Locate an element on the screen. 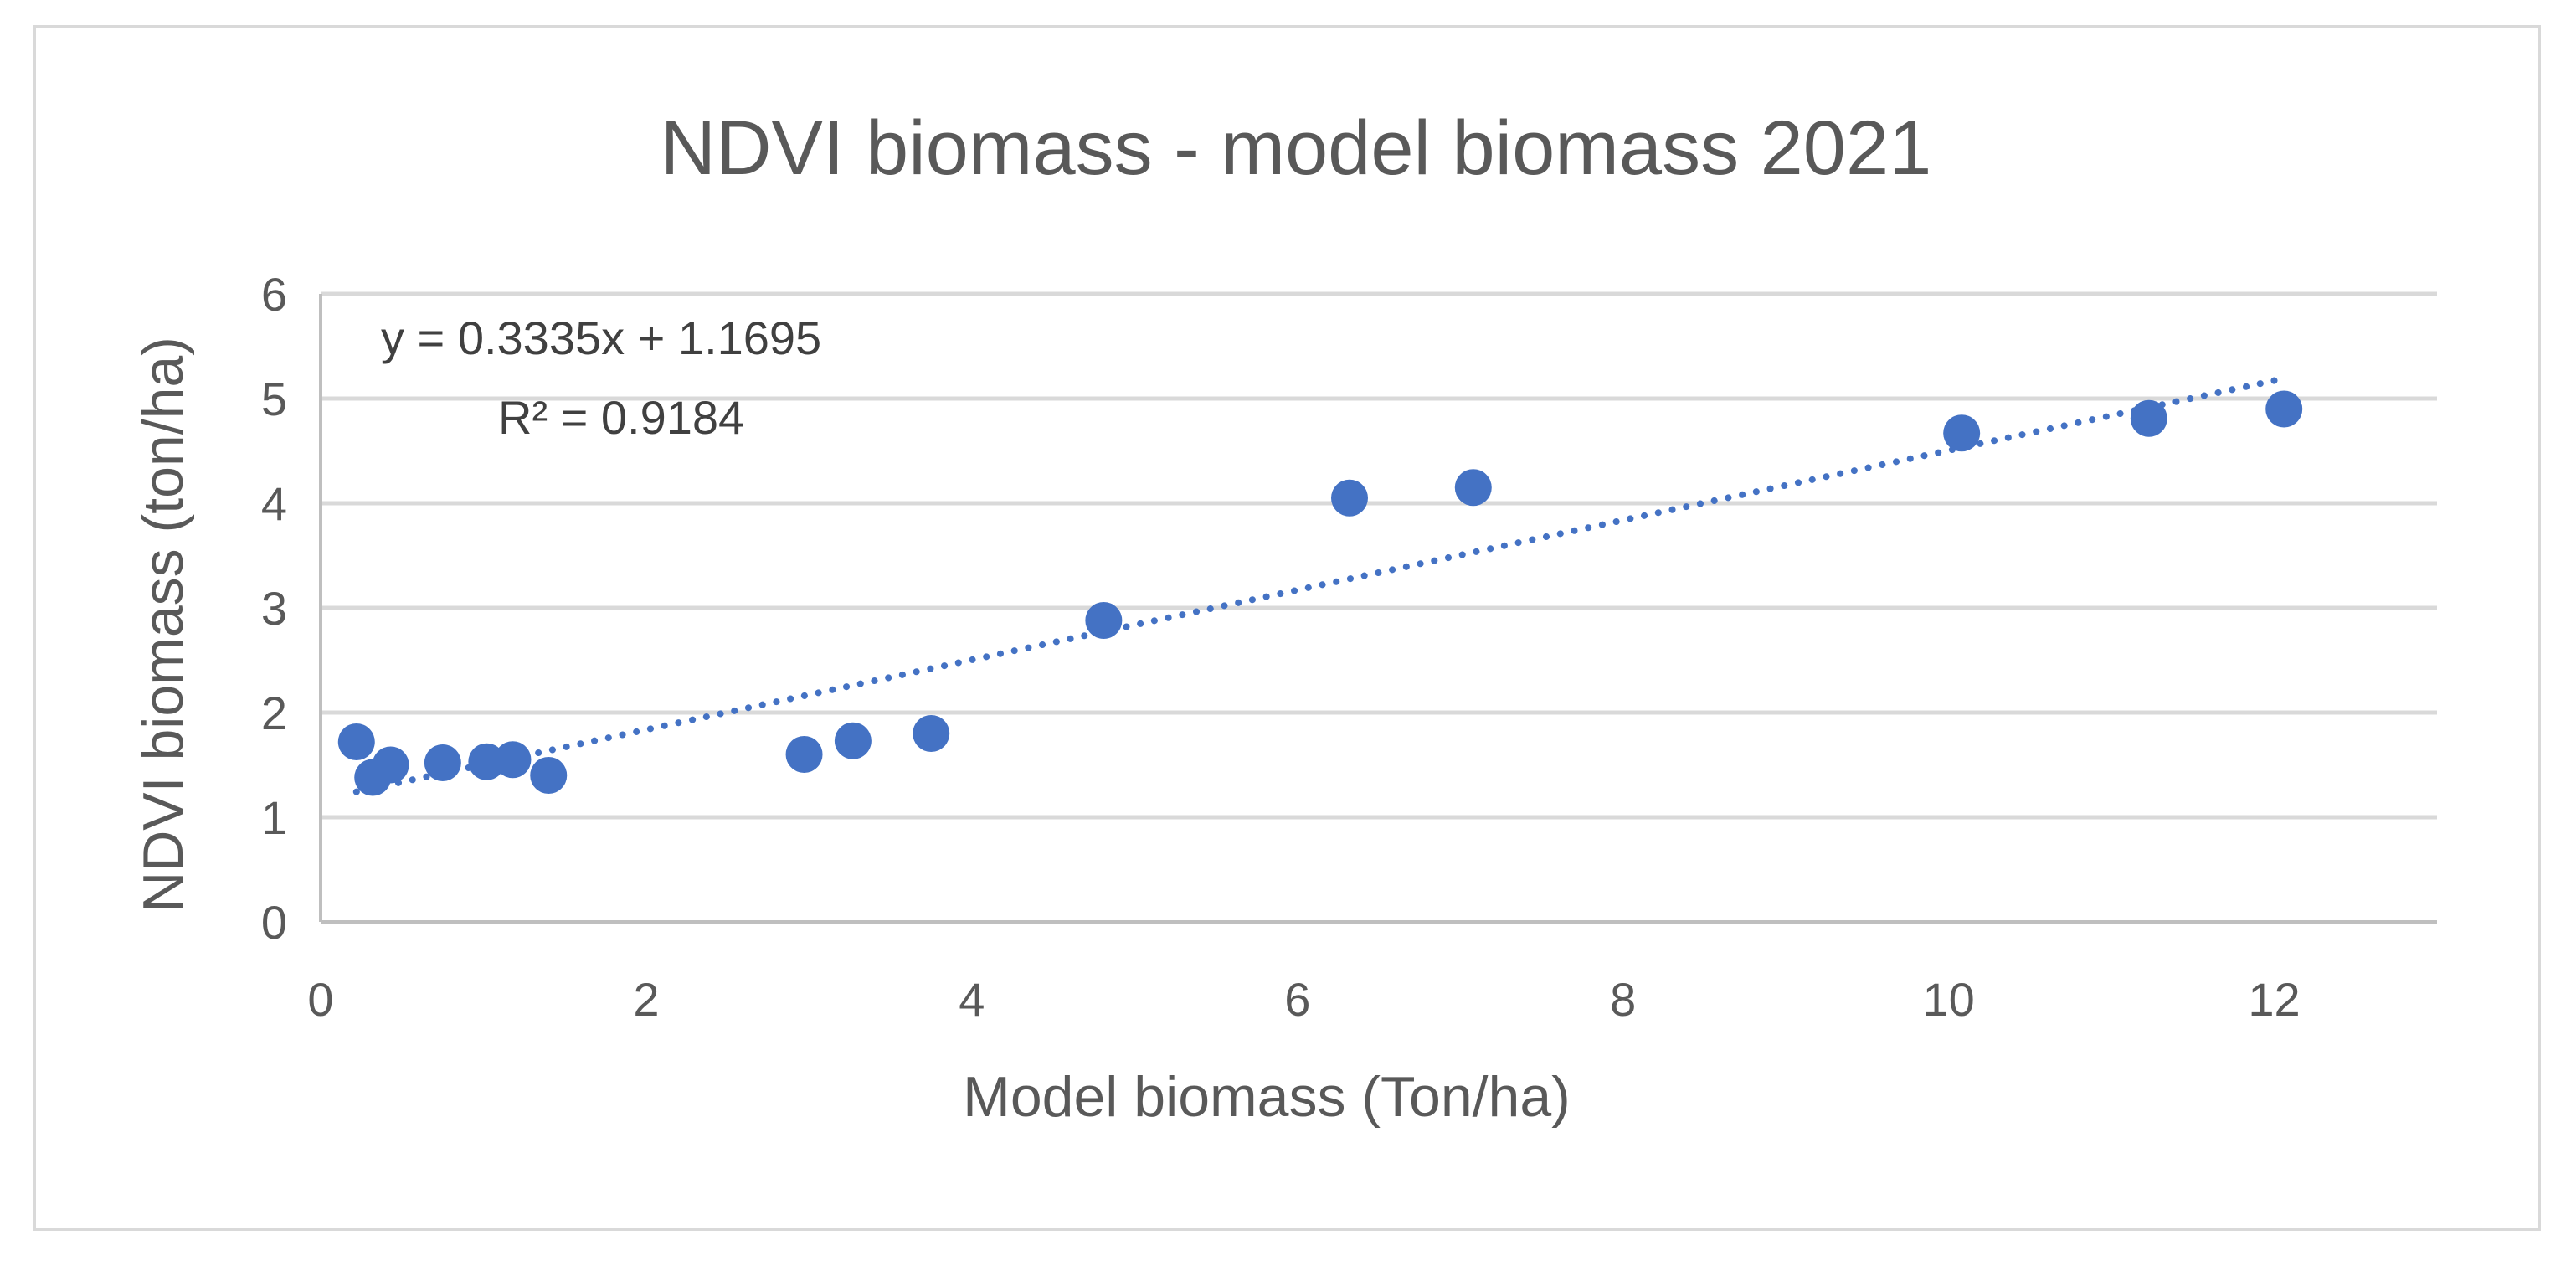 The height and width of the screenshot is (1261, 2576). y-tick-label-0: 0 is located at coordinates (274, 923).